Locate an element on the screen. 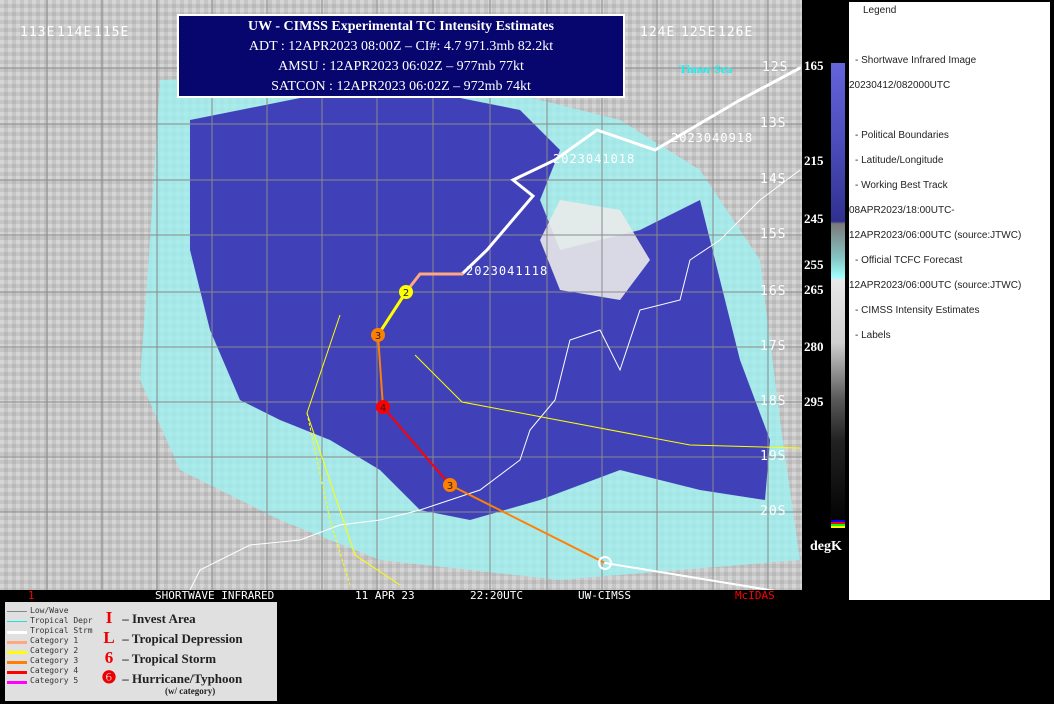 The width and height of the screenshot is (1054, 704). legend-item: - Official TCFC Forecast is located at coordinates (909, 260).